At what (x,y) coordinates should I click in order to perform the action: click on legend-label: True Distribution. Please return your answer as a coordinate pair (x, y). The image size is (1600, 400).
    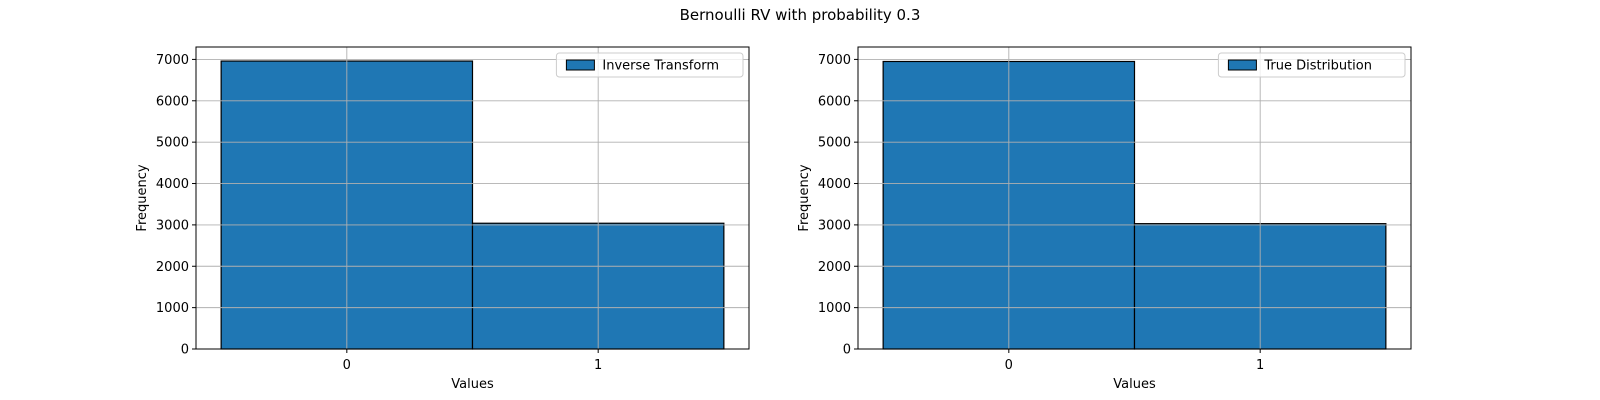
    Looking at the image, I should click on (1317, 66).